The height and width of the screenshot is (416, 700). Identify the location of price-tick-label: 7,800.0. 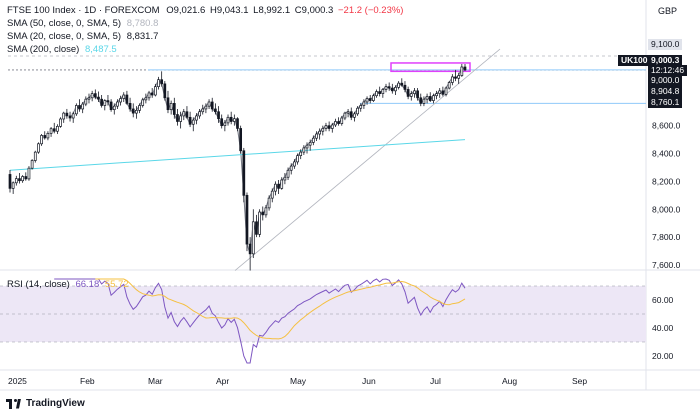
(666, 237).